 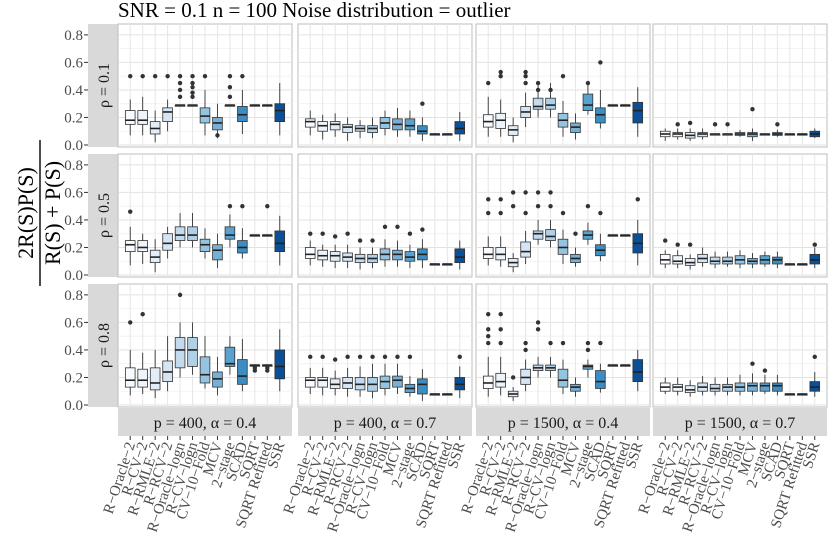 I want to click on row-strip-label: ρ = 0.8, so click(x=104, y=345).